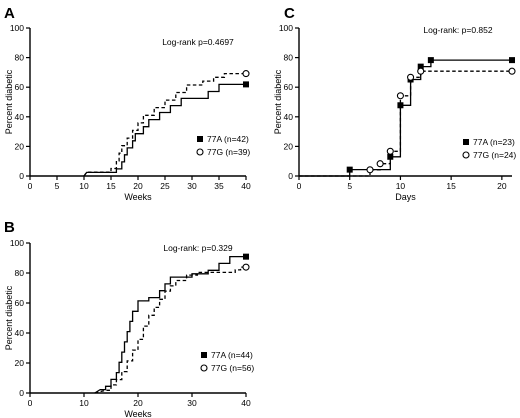 Image resolution: width=520 pixels, height=418 pixels. I want to click on log-rank-annotation: Log-rank: p=0.852, so click(458, 30).